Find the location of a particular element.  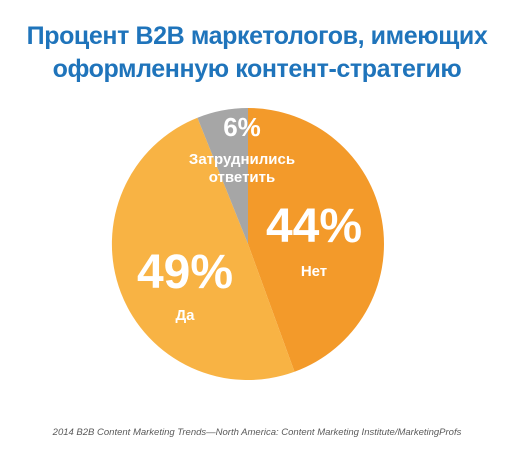

data-label-name-2-line-1: ответить is located at coordinates (242, 177).